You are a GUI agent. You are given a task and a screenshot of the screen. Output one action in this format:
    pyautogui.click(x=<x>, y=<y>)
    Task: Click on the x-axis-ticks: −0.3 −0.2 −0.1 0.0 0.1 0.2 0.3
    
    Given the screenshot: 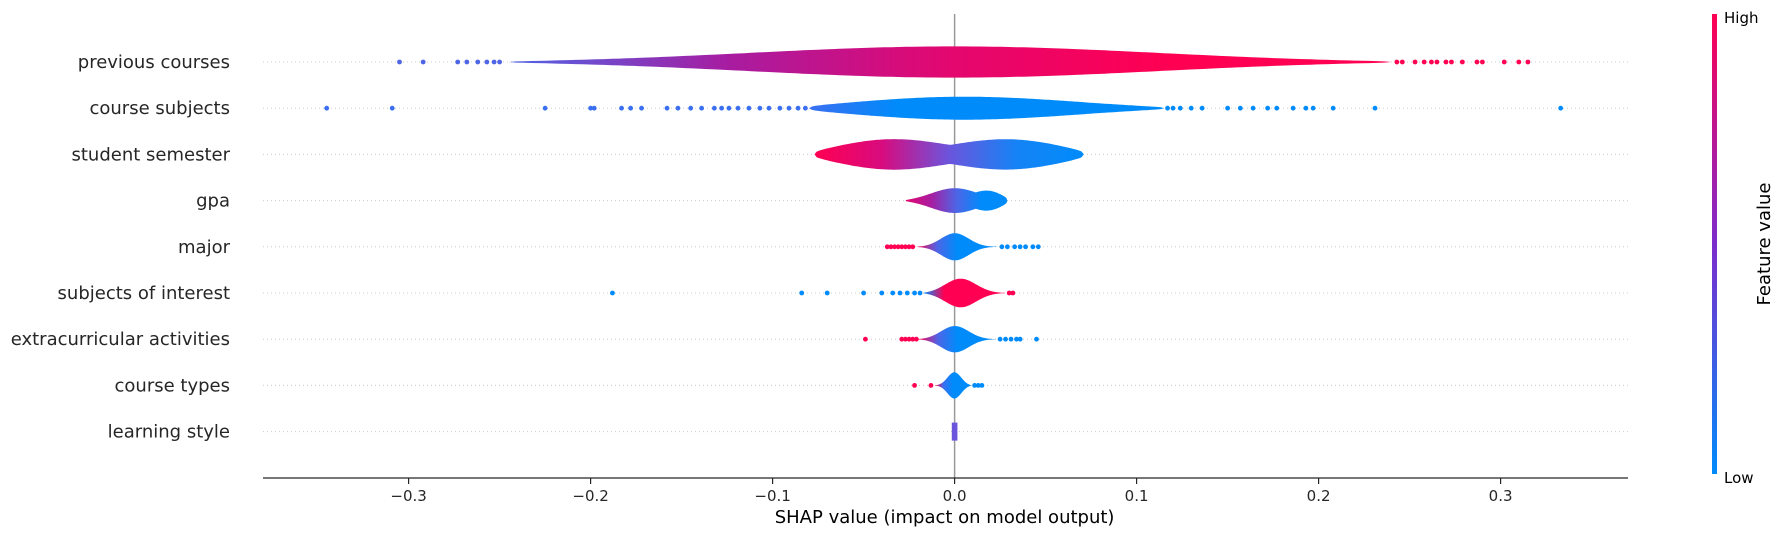 What is the action you would take?
    pyautogui.click(x=951, y=491)
    